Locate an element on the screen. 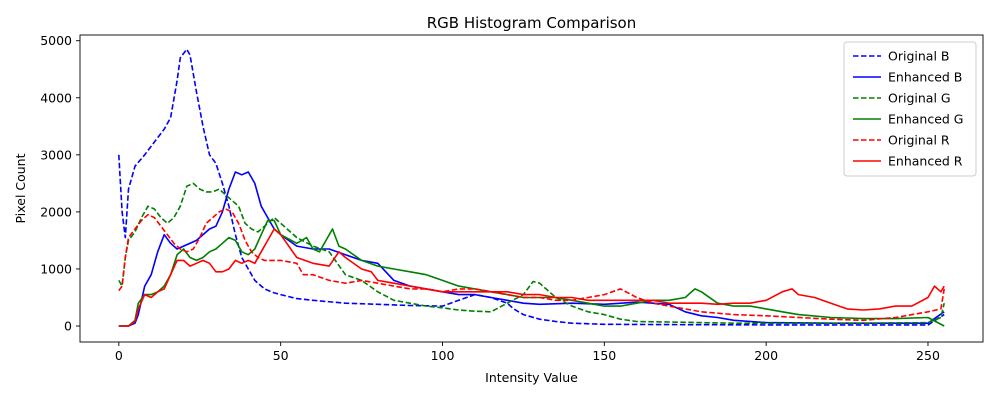 The height and width of the screenshot is (400, 1000). y-tick-label: 3000 is located at coordinates (56, 154).